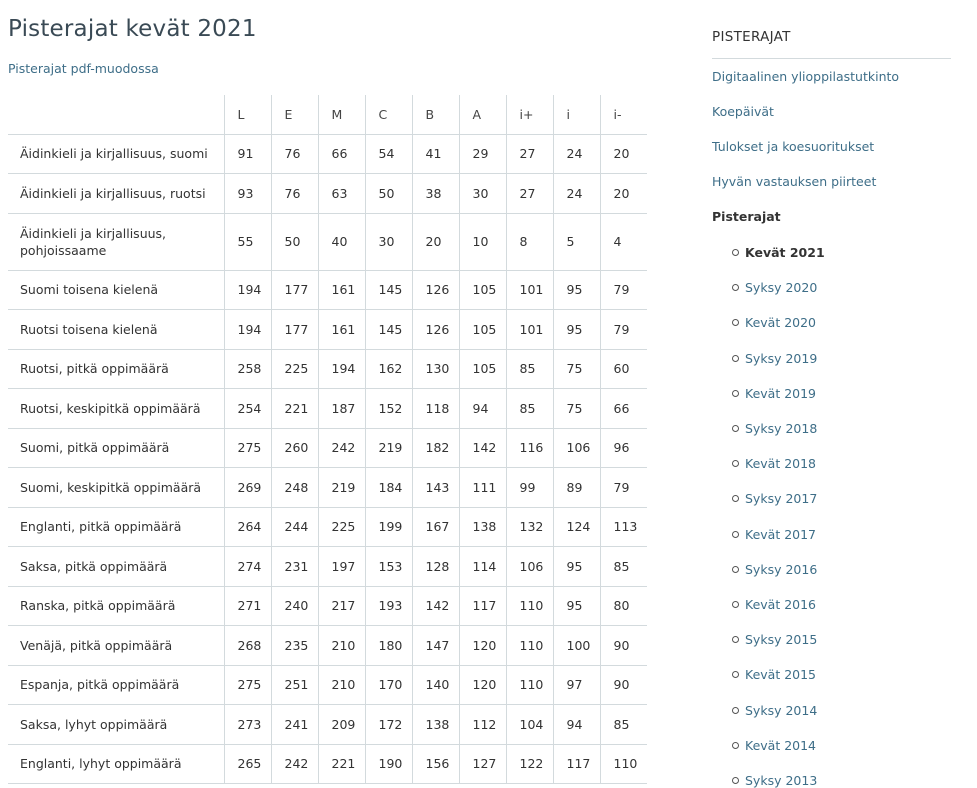 This screenshot has height=788, width=977. I want to click on subject-cell: Venäjä, pitkä oppimäärä, so click(116, 645).